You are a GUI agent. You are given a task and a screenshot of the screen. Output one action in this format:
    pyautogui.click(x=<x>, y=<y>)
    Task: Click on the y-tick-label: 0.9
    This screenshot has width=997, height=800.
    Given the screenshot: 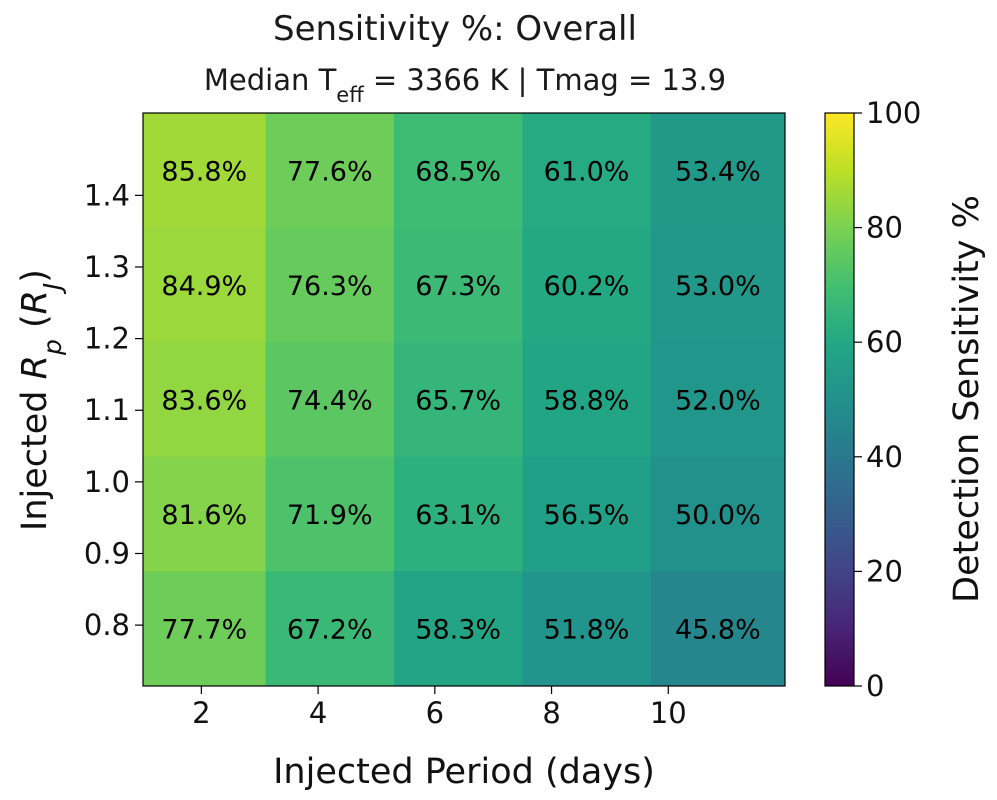 What is the action you would take?
    pyautogui.click(x=107, y=553)
    